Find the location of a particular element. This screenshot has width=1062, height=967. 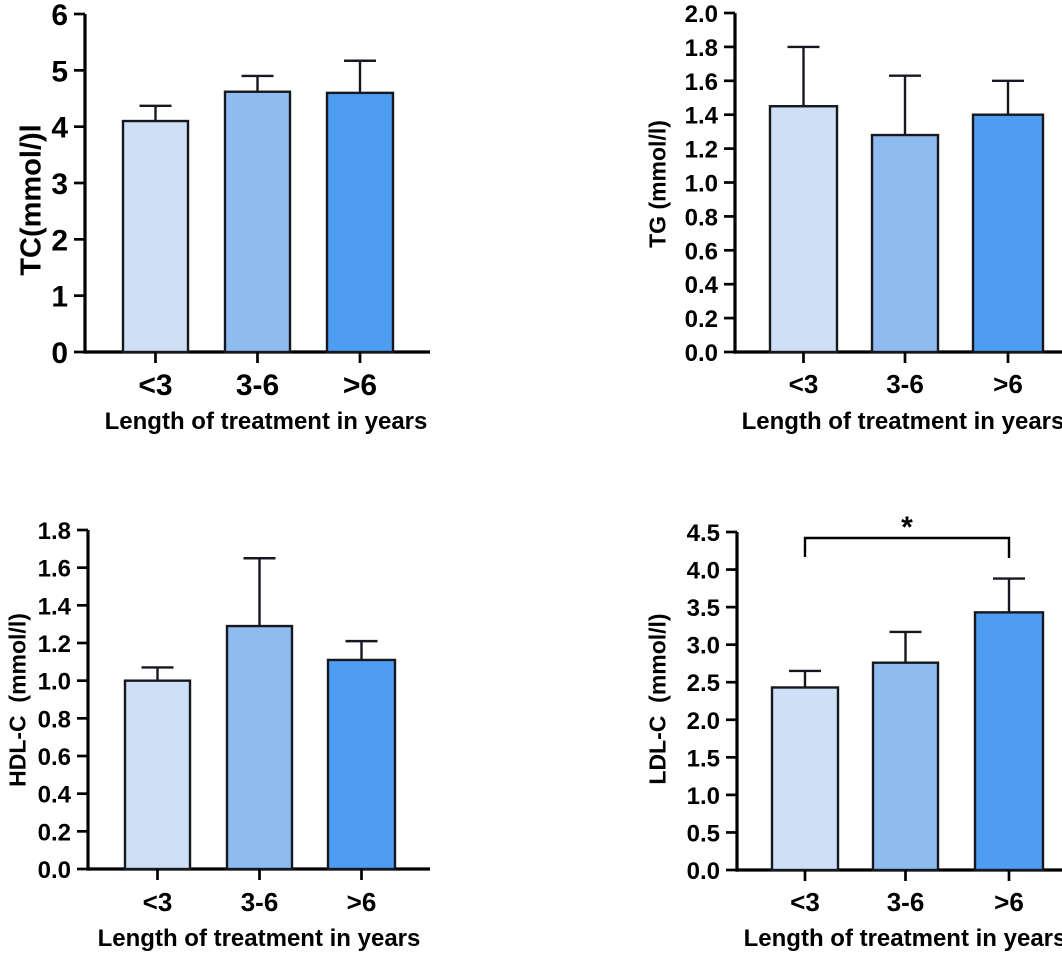

y-tick-label: 3.0 is located at coordinates (703, 646).